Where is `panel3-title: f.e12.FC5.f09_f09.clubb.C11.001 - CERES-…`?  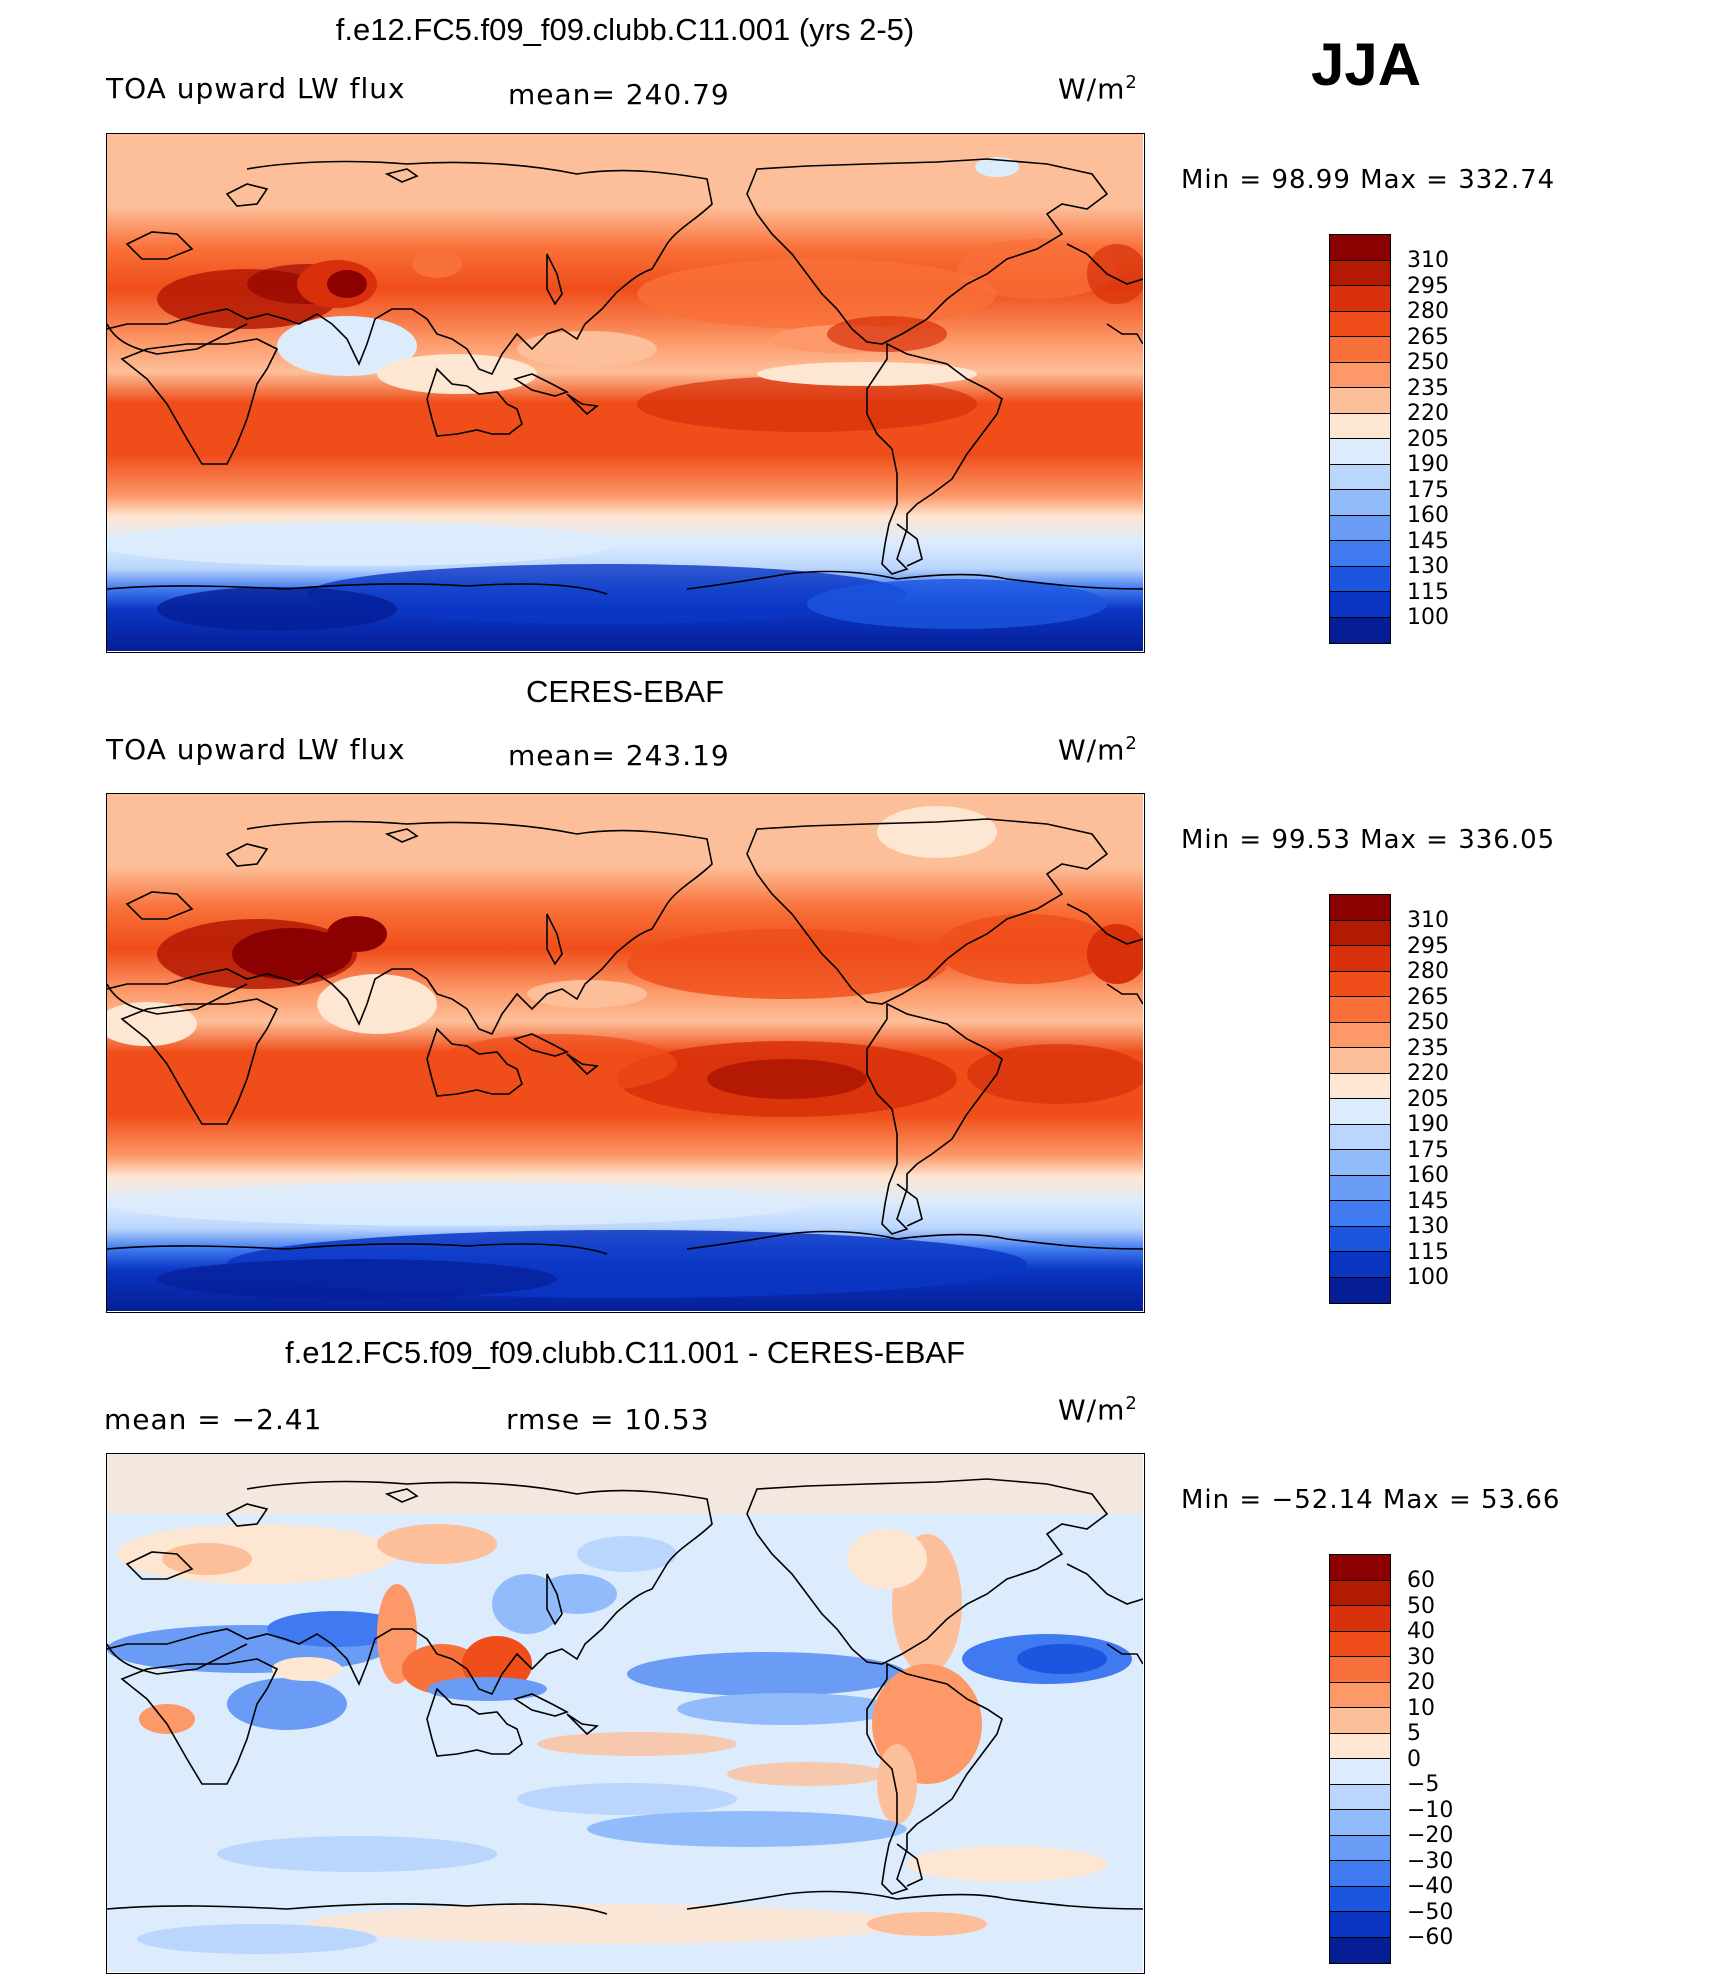
panel3-title: f.e12.FC5.f09_f09.clubb.C11.001 - CERES-… is located at coordinates (625, 1352).